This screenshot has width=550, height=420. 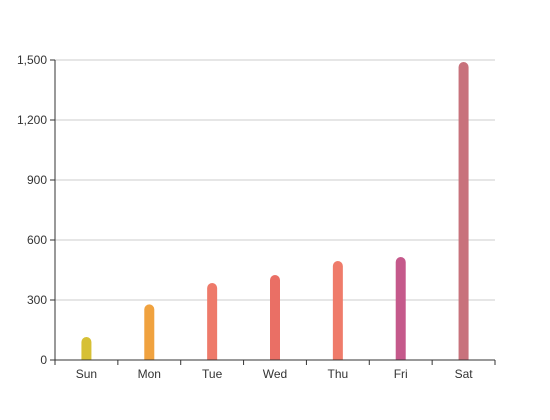 I want to click on x-tick-label-thu: Thu, so click(x=338, y=374).